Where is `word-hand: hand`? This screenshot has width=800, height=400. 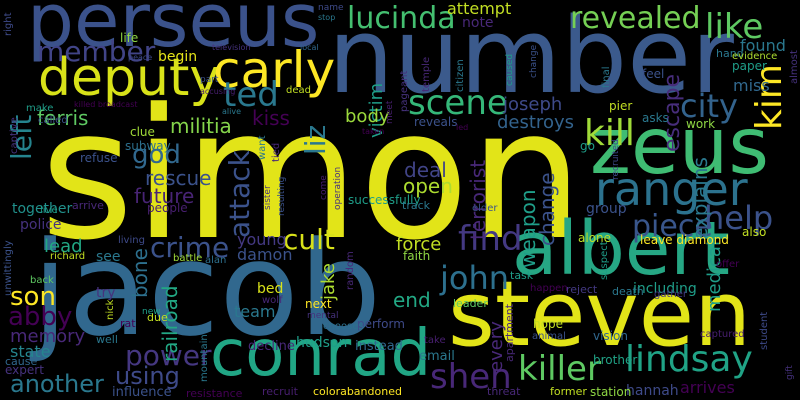 word-hand: hand is located at coordinates (730, 53).